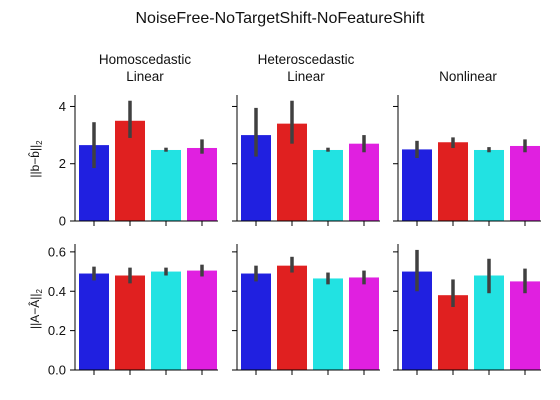 The height and width of the screenshot is (400, 560). I want to click on svg-text: ||b−b̂||2, so click(35, 159).